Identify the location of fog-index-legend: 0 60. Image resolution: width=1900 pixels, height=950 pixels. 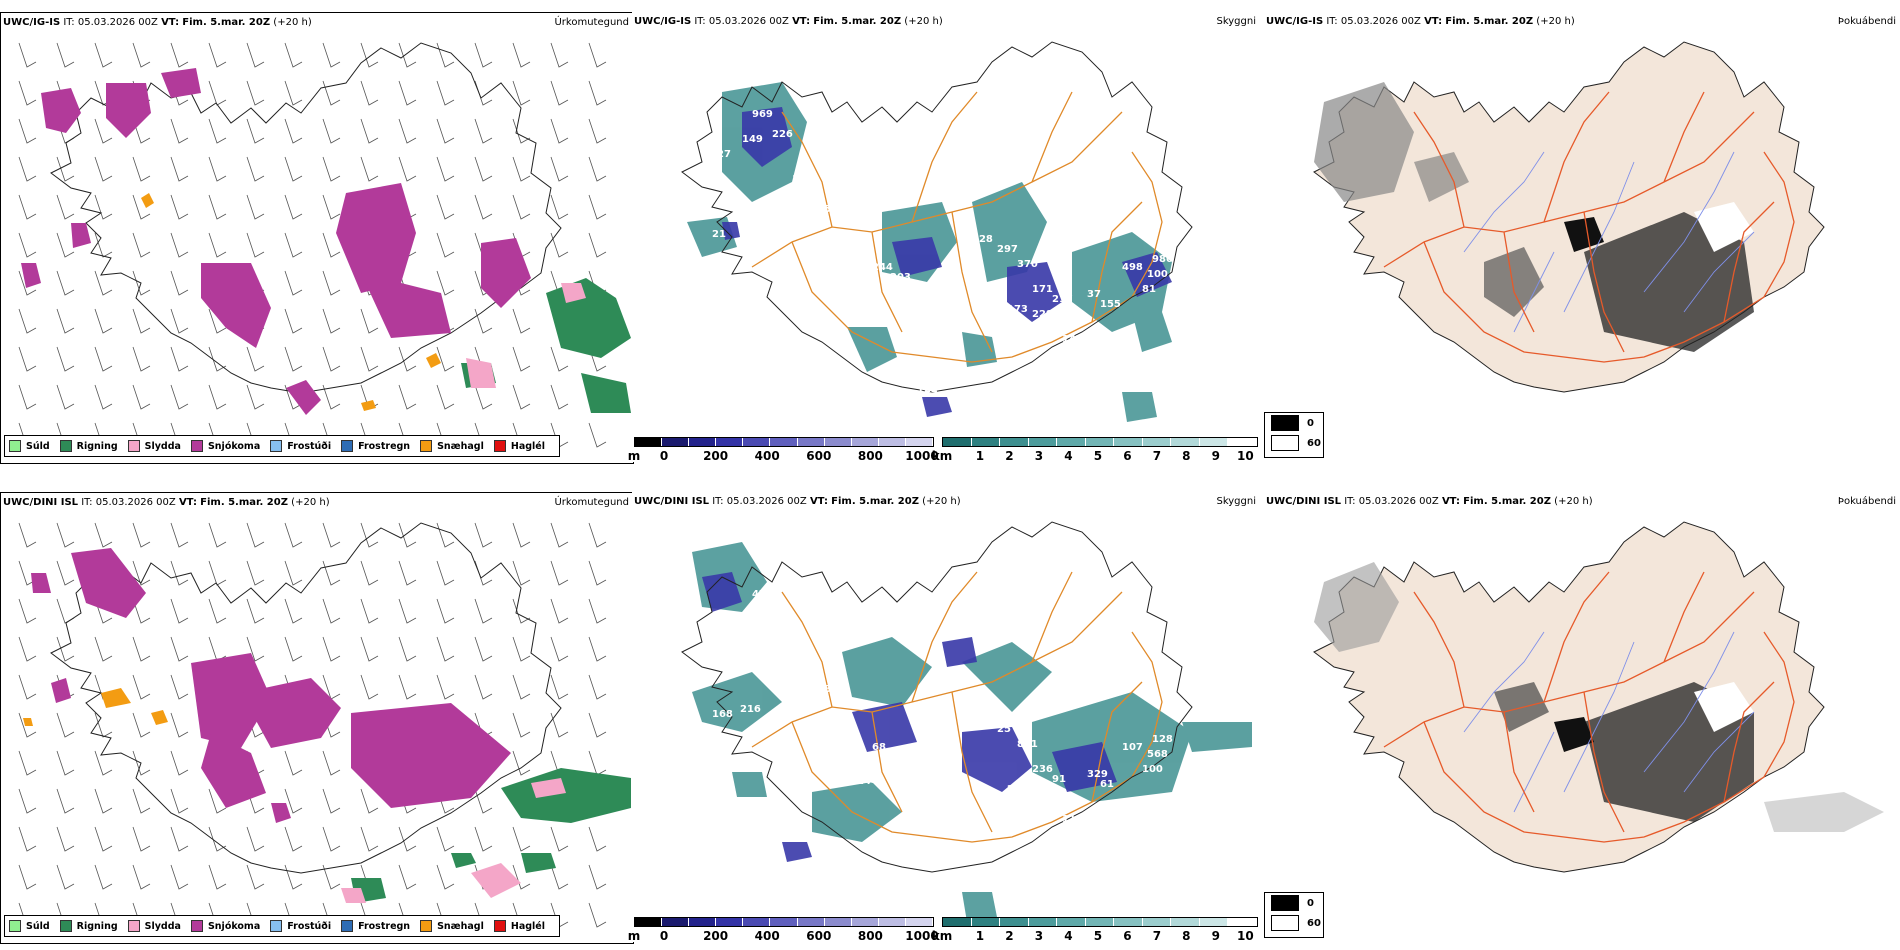
(1294, 915).